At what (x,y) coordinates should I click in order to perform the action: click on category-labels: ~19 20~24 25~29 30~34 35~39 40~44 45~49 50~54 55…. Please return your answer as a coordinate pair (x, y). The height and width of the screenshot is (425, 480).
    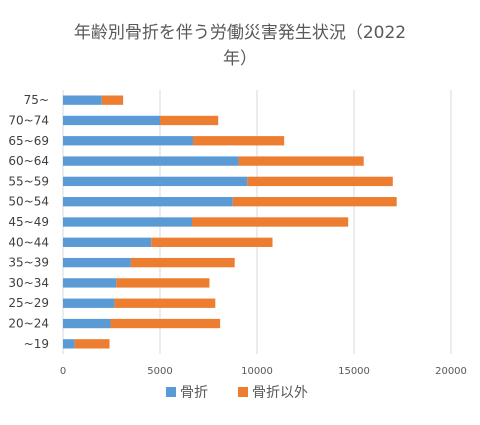
    Looking at the image, I should click on (28, 222).